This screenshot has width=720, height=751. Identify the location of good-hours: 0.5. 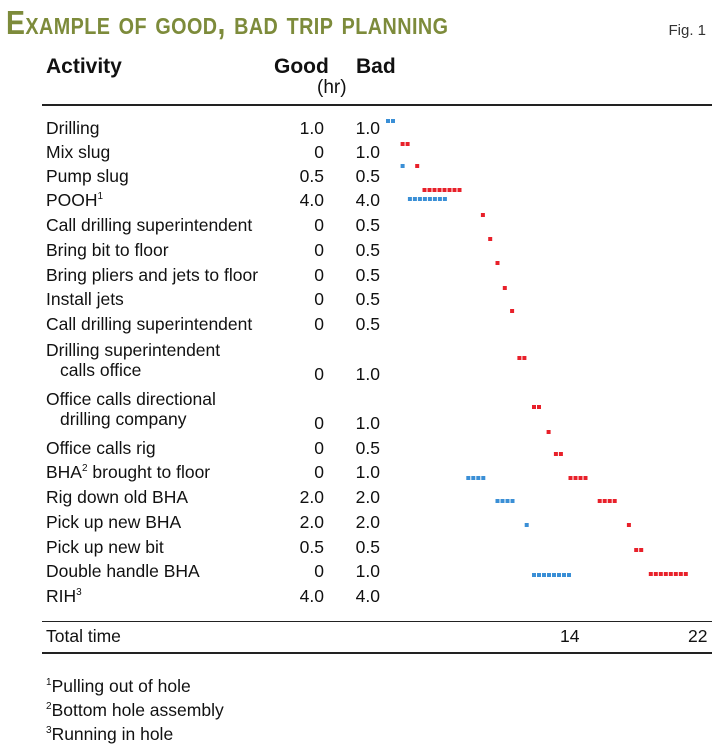
(311, 176).